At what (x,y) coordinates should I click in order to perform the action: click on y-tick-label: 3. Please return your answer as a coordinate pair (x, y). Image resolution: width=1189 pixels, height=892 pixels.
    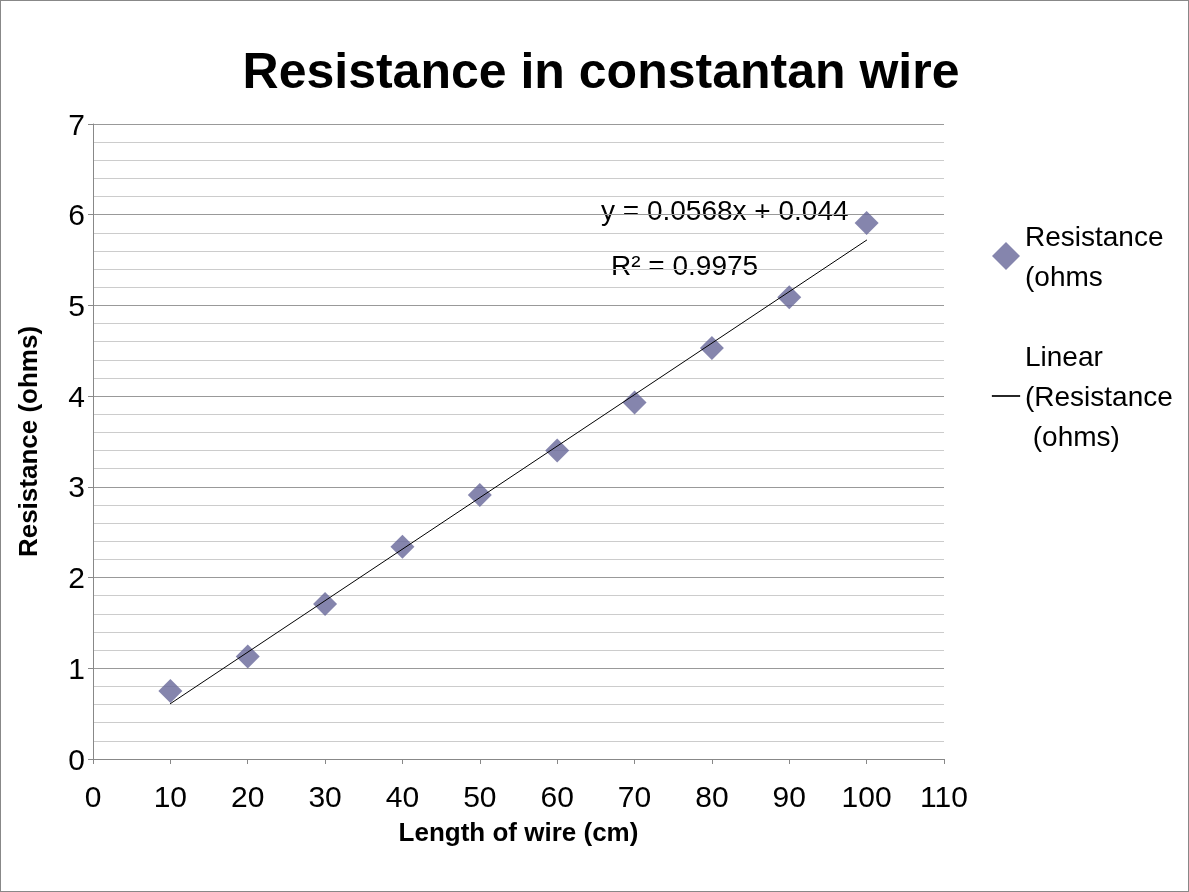
    Looking at the image, I should click on (76, 487).